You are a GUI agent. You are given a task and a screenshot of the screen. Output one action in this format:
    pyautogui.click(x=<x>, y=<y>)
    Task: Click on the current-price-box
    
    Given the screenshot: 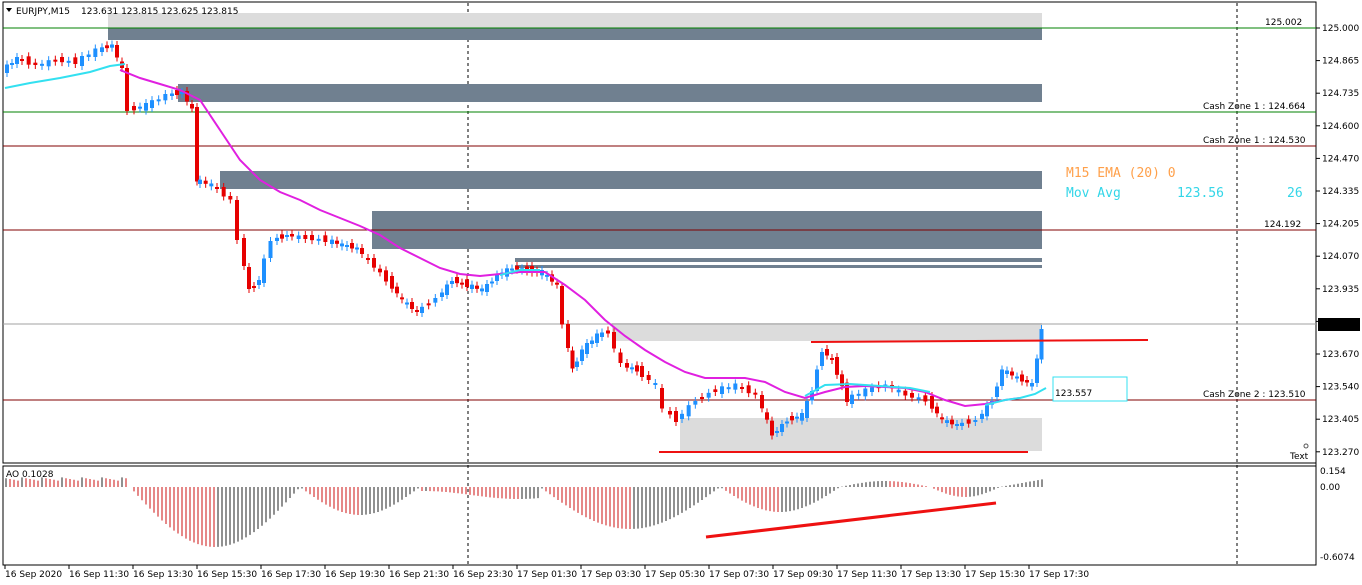 What is the action you would take?
    pyautogui.click(x=1339, y=324)
    